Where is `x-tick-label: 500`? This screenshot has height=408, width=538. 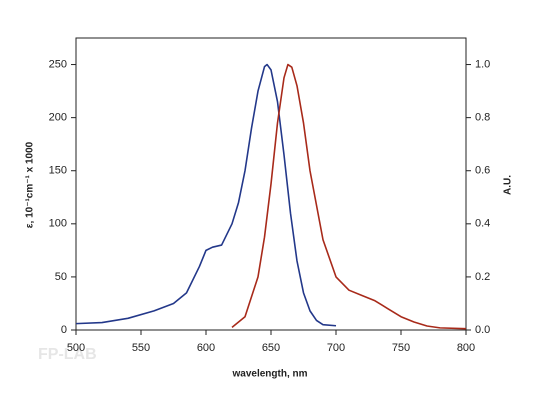 x-tick-label: 500 is located at coordinates (76, 348).